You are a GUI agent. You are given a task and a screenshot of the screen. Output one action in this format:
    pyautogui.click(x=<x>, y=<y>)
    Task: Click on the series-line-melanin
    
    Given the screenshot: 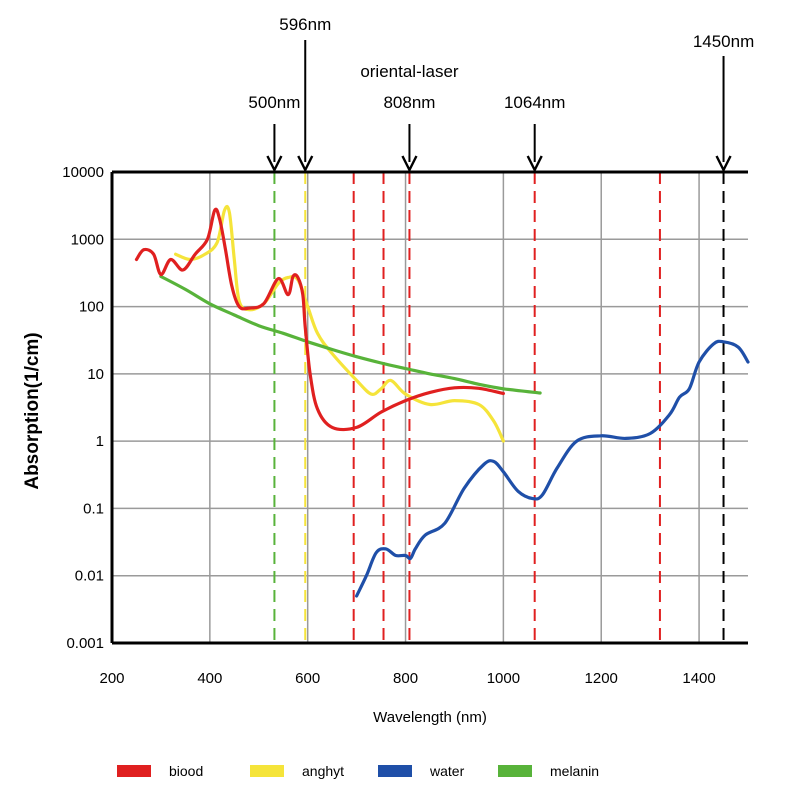 What is the action you would take?
    pyautogui.click(x=350, y=334)
    